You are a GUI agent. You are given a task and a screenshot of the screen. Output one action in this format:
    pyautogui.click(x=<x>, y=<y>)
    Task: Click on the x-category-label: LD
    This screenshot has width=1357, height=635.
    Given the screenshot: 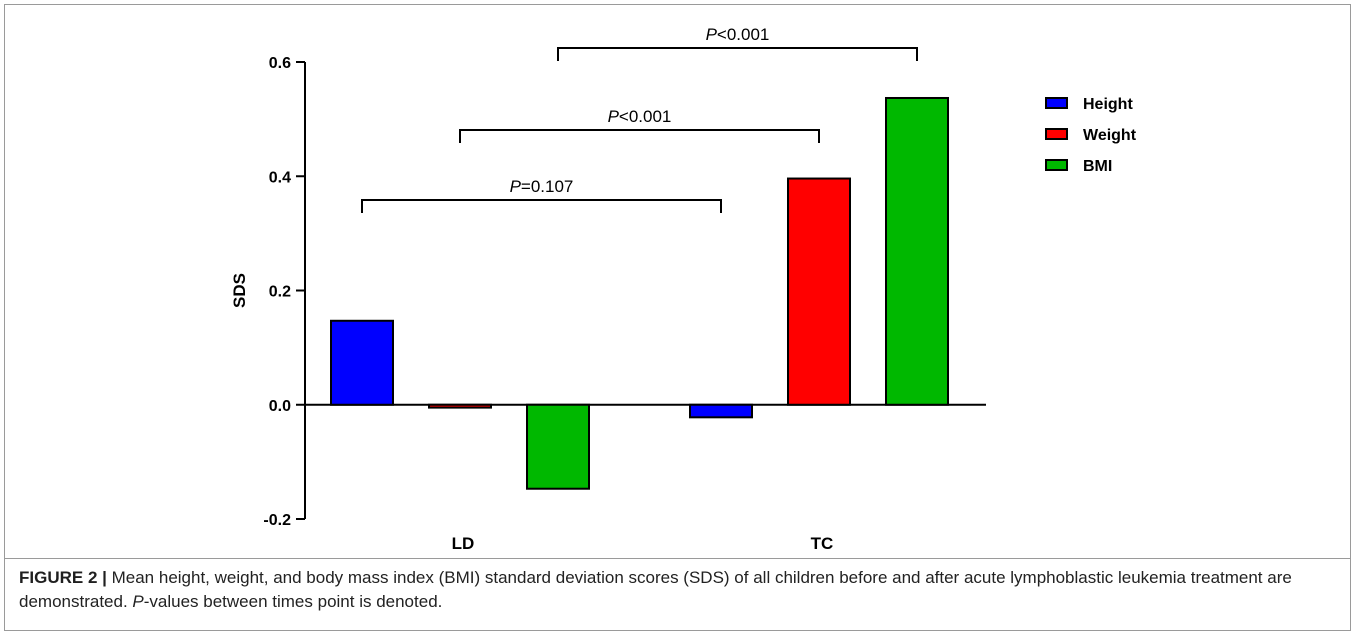 What is the action you would take?
    pyautogui.click(x=463, y=543)
    